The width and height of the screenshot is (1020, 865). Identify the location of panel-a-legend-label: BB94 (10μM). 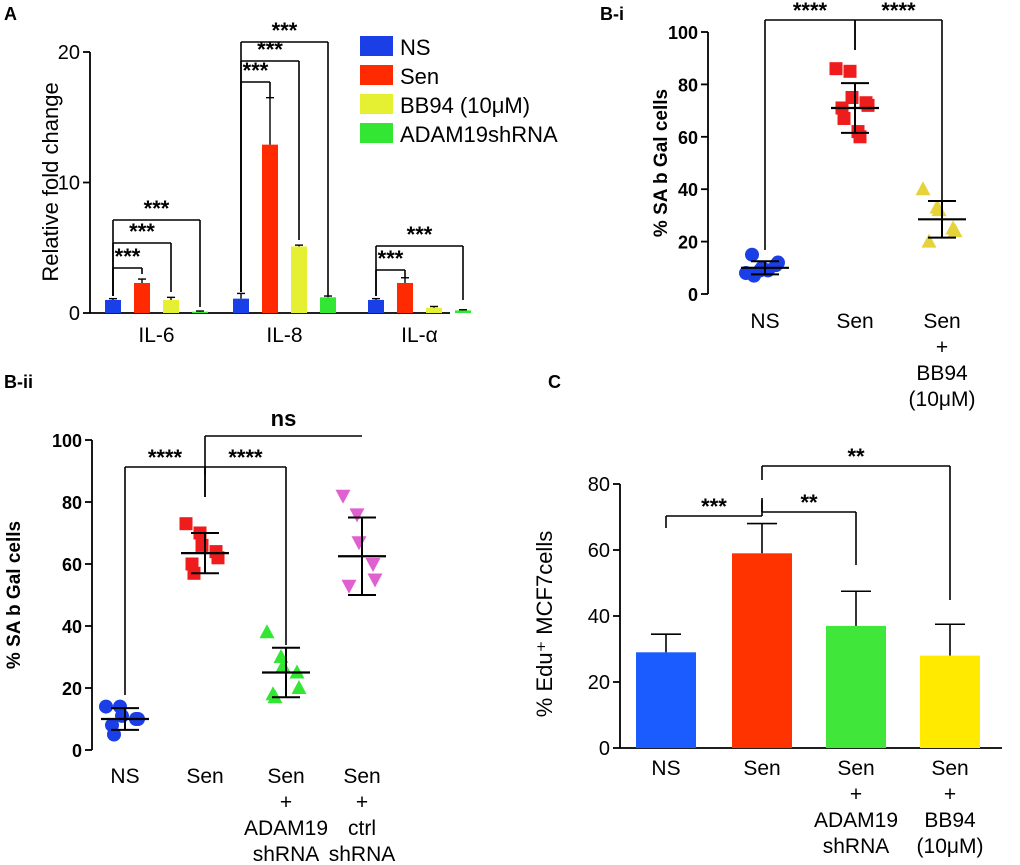
(465, 105).